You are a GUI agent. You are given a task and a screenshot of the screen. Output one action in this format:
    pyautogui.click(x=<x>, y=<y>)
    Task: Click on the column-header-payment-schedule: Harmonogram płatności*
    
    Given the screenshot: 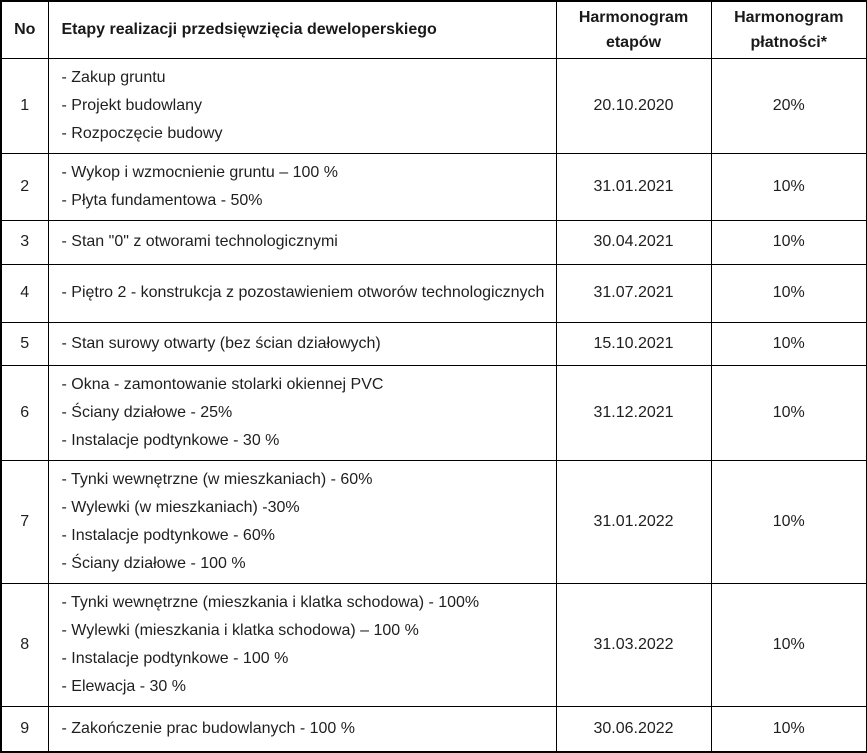 What is the action you would take?
    pyautogui.click(x=788, y=29)
    